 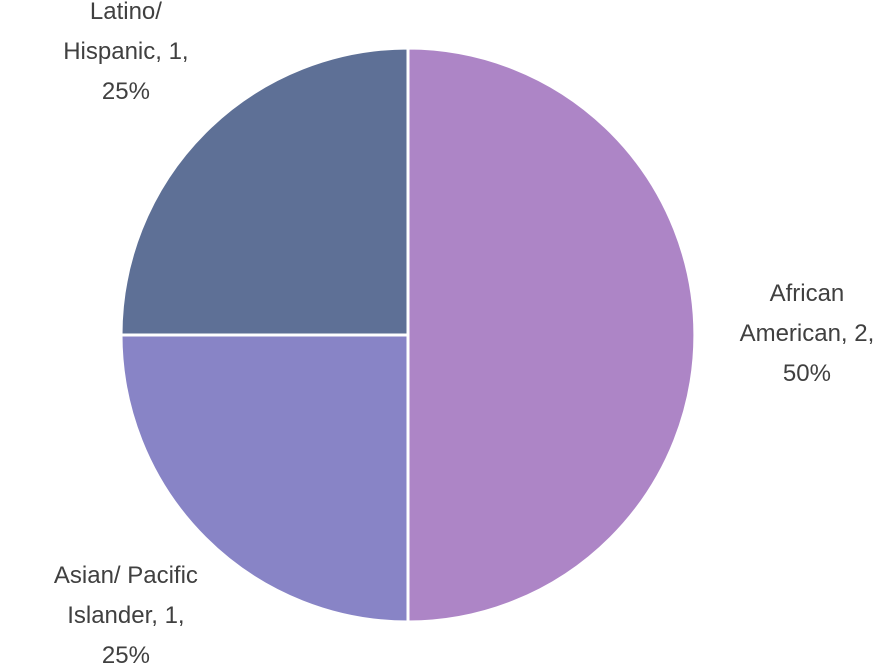 I want to click on data-label-line: Hispanic, 1,, so click(x=125, y=51).